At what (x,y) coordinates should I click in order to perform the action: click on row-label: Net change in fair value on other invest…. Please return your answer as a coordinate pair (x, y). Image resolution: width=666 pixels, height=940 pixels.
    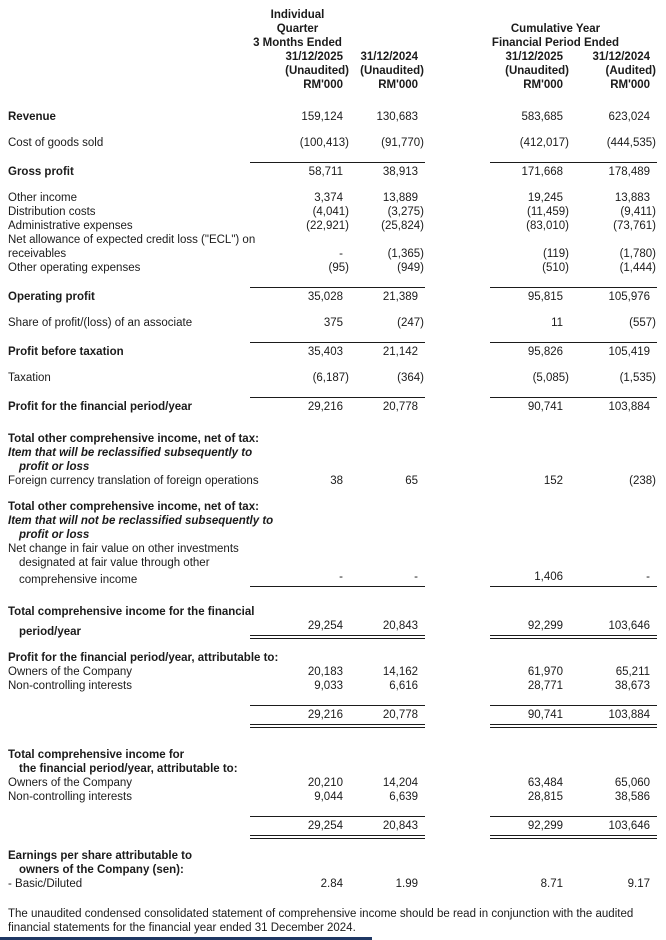
    Looking at the image, I should click on (123, 549).